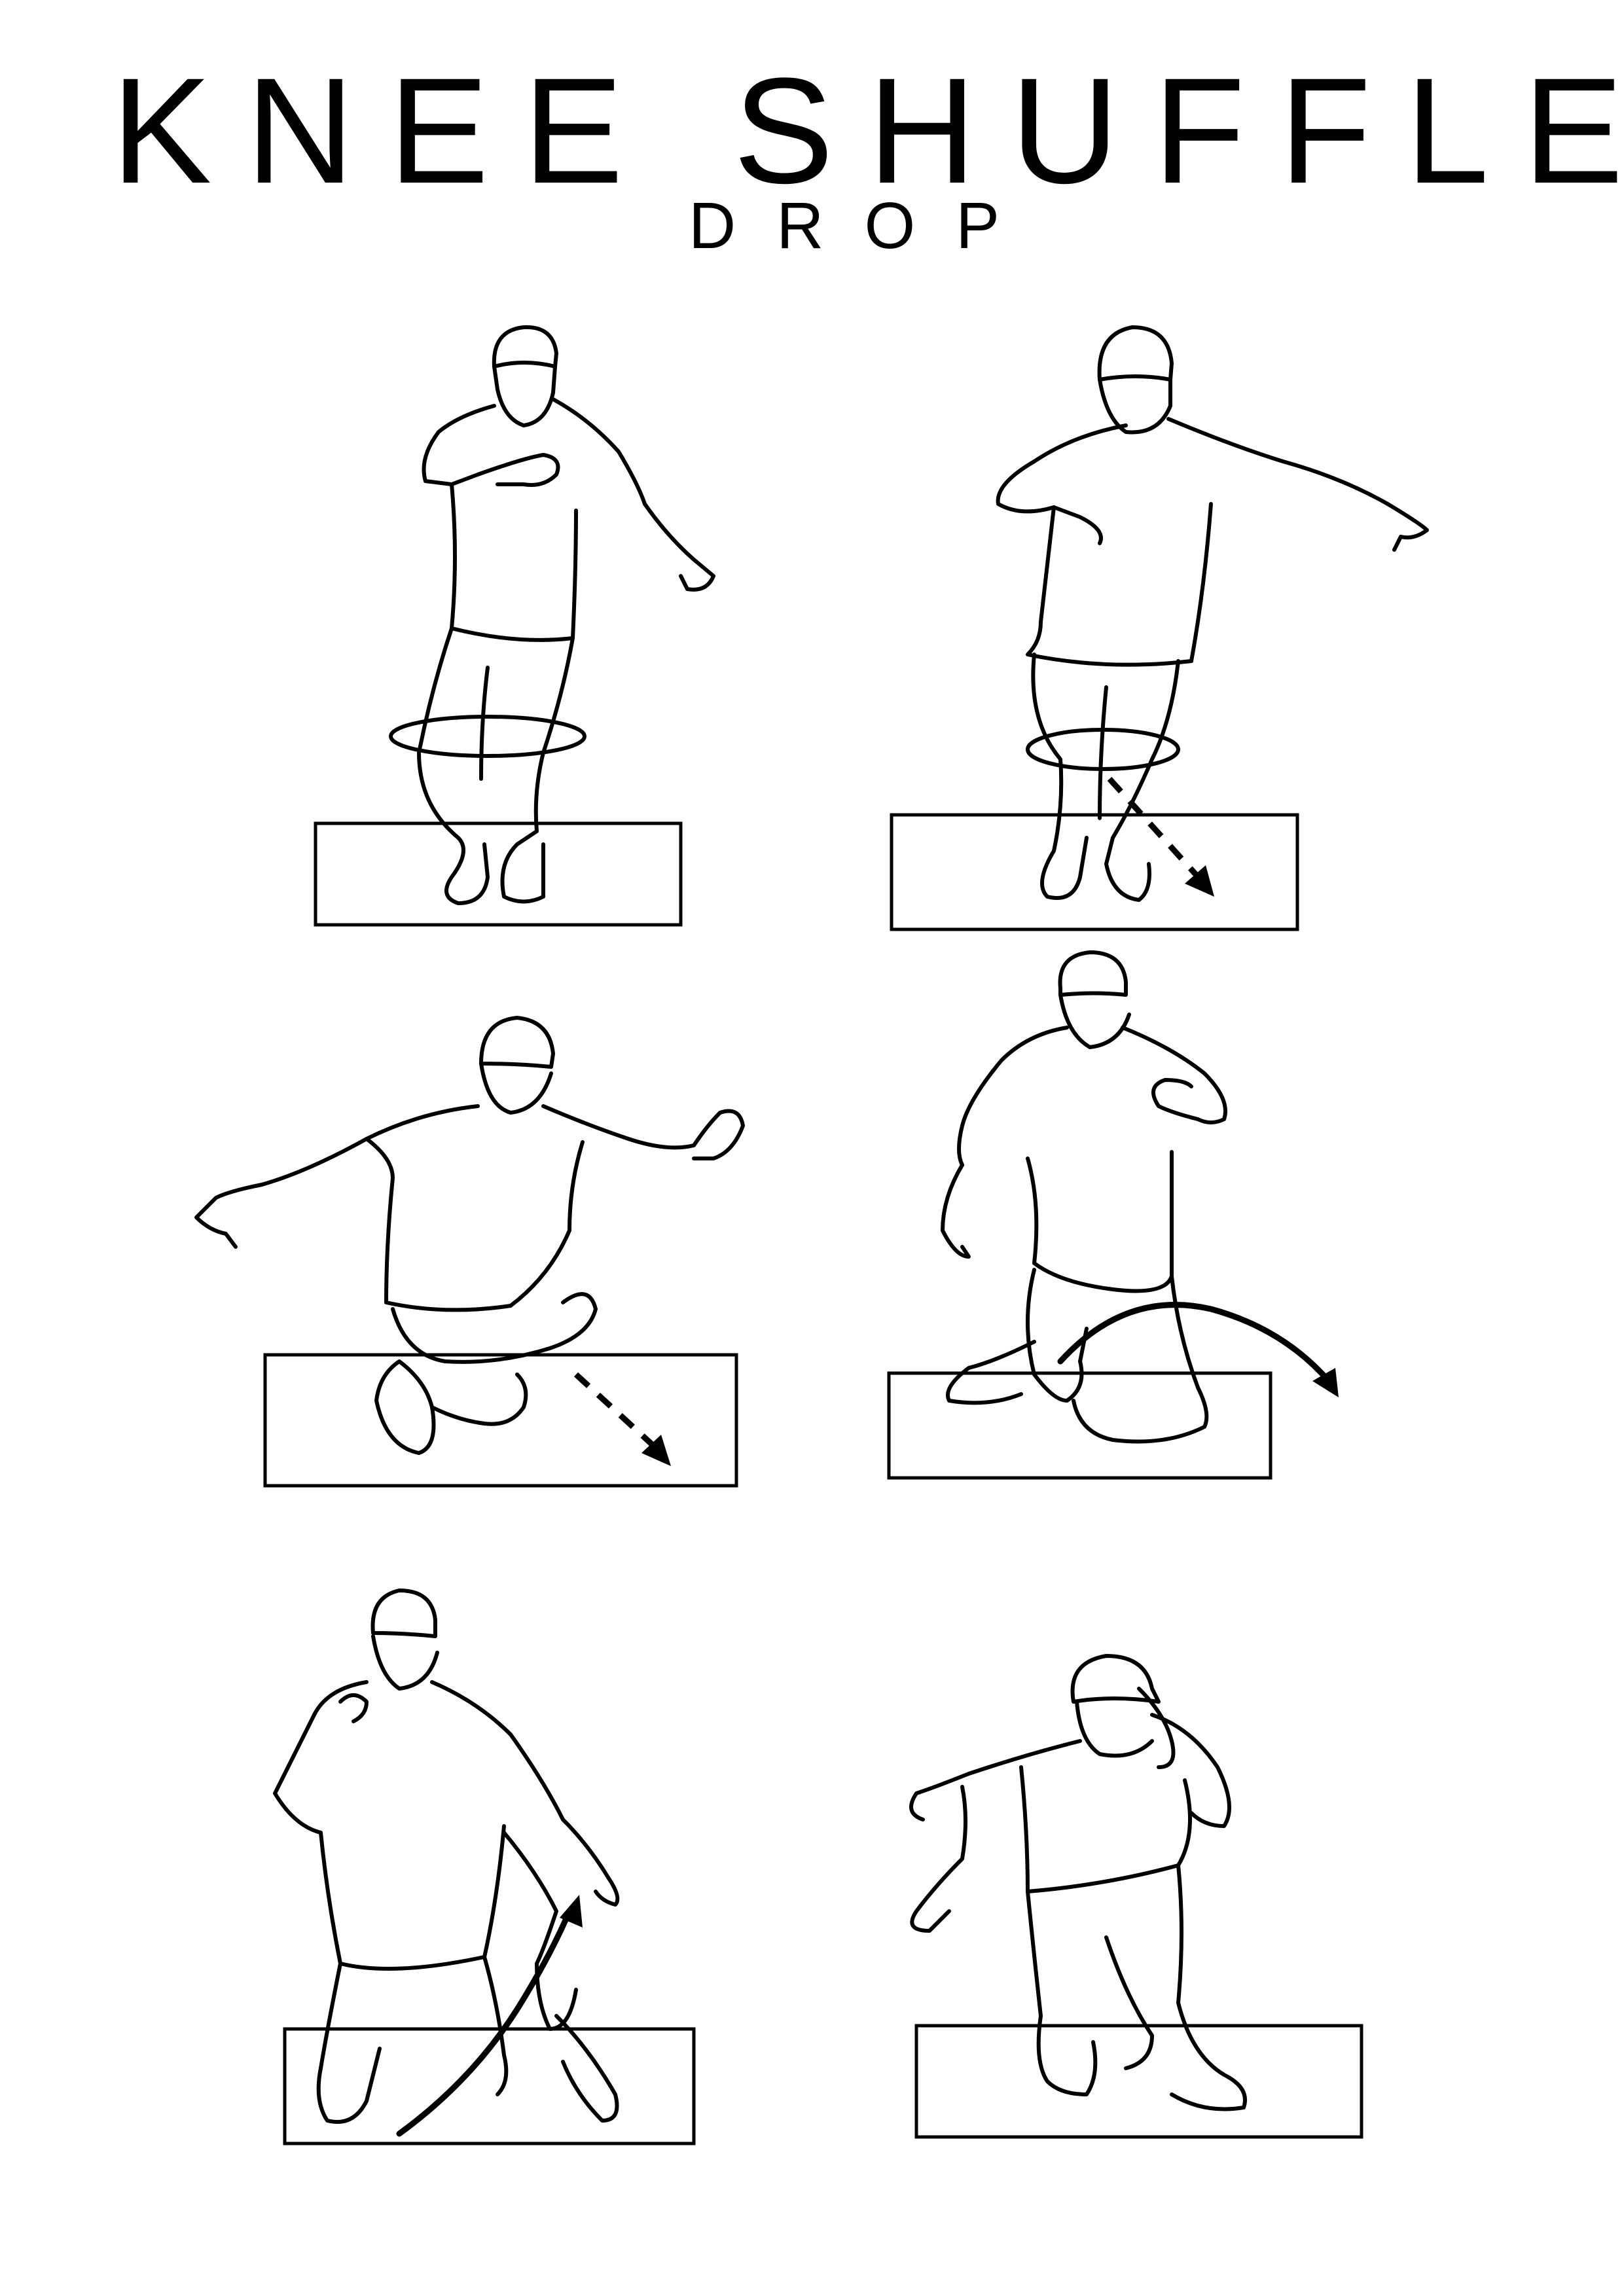 The height and width of the screenshot is (2296, 1624). I want to click on step-3-dancer, so click(469, 1241).